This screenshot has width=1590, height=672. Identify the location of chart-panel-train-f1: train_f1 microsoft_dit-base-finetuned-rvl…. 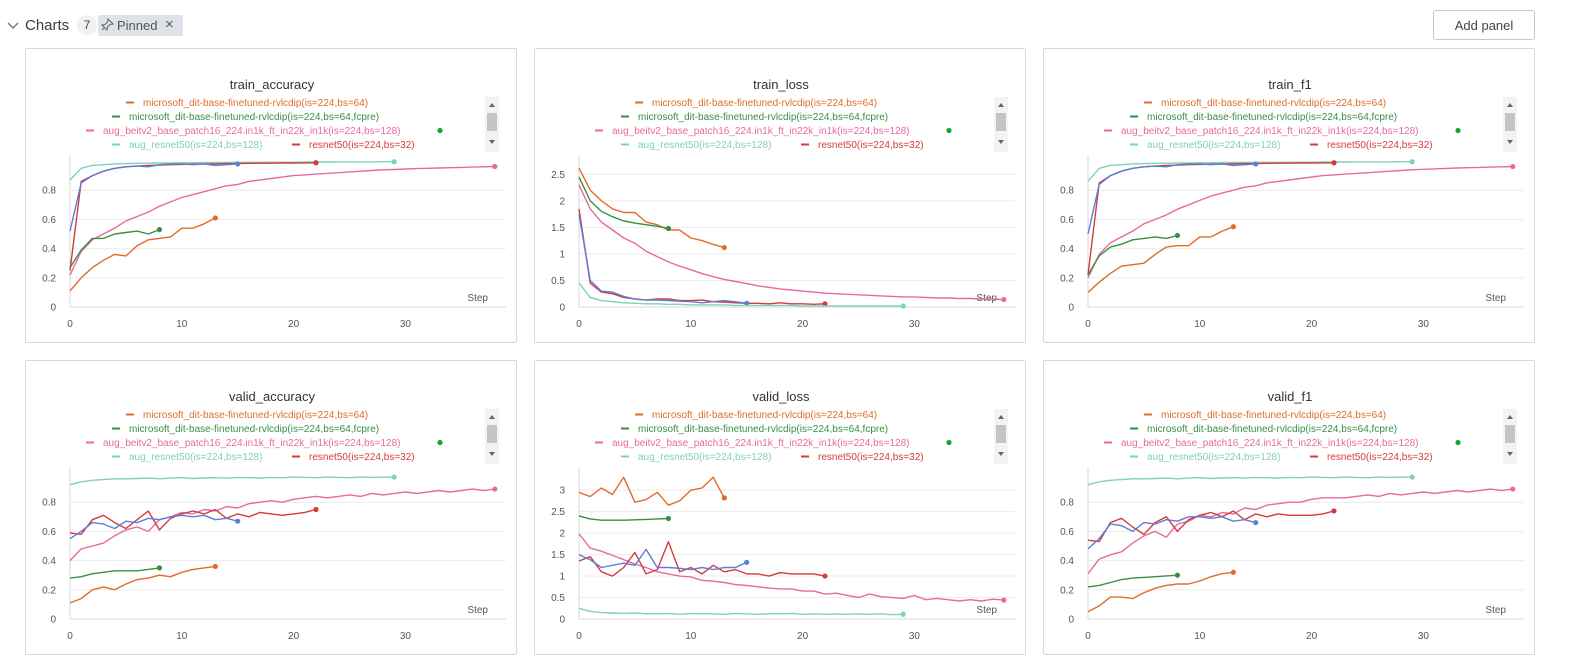
(1289, 195).